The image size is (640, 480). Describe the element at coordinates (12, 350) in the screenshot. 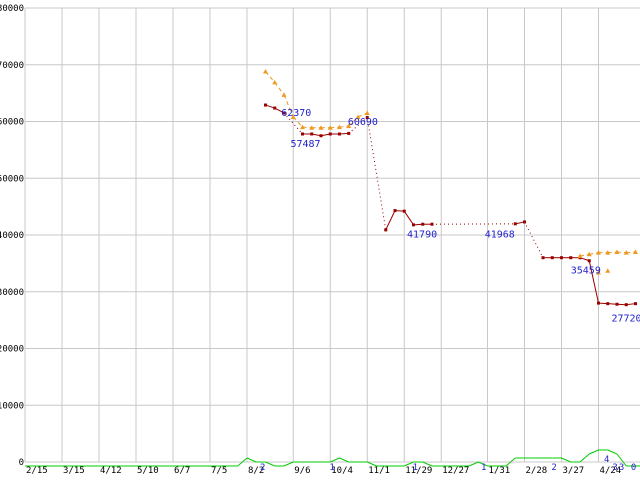

I see `y-axis-label: 20000` at that location.